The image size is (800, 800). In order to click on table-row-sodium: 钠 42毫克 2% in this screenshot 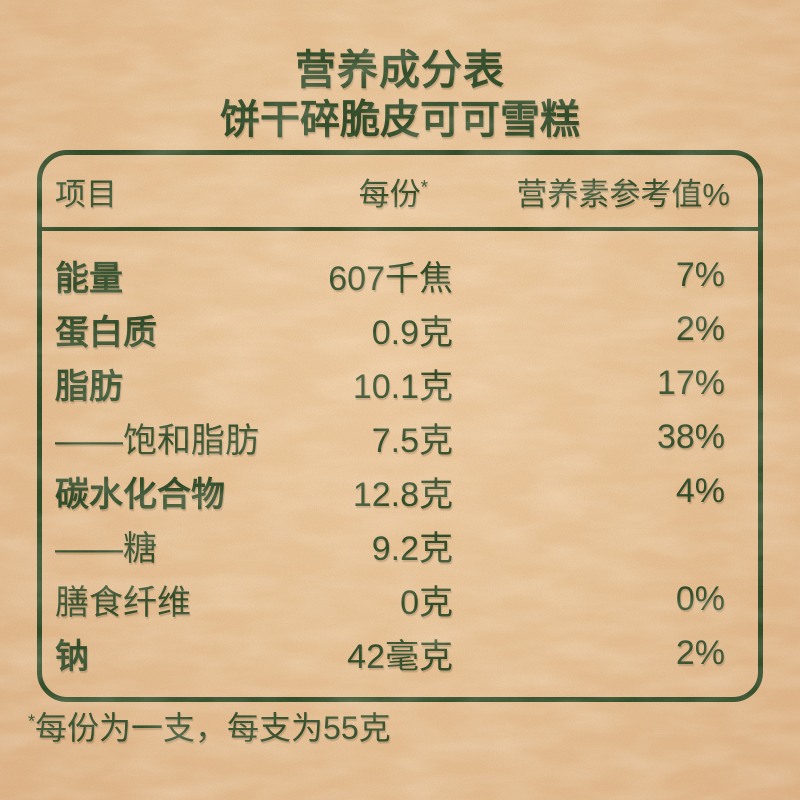, I will do `click(400, 653)`.